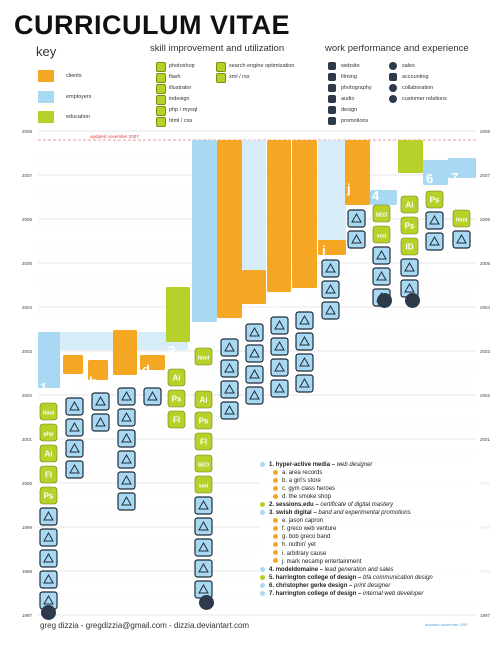  Describe the element at coordinates (304, 214) in the screenshot. I see `bar-client-nuthin-yet` at that location.